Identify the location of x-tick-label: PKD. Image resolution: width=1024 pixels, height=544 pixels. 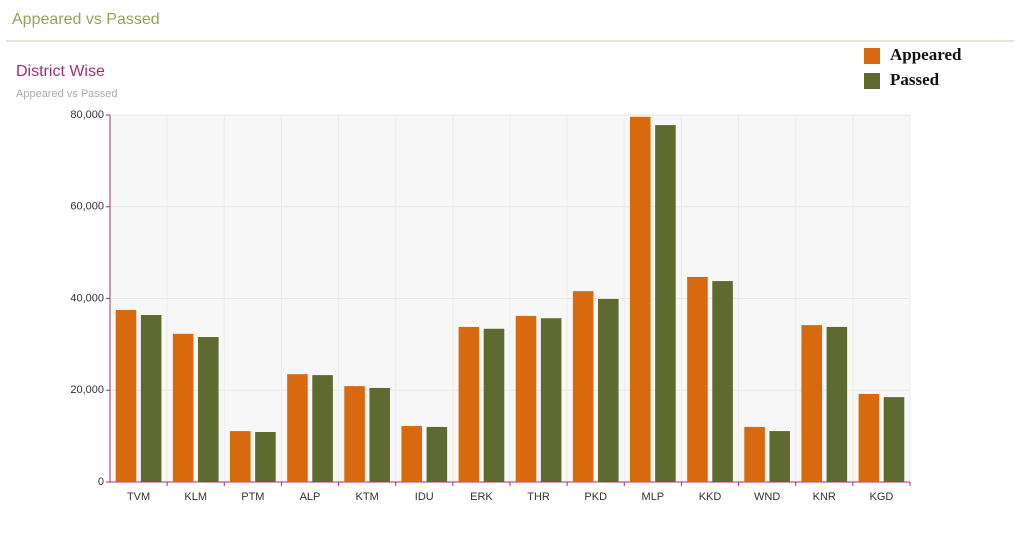
(595, 497).